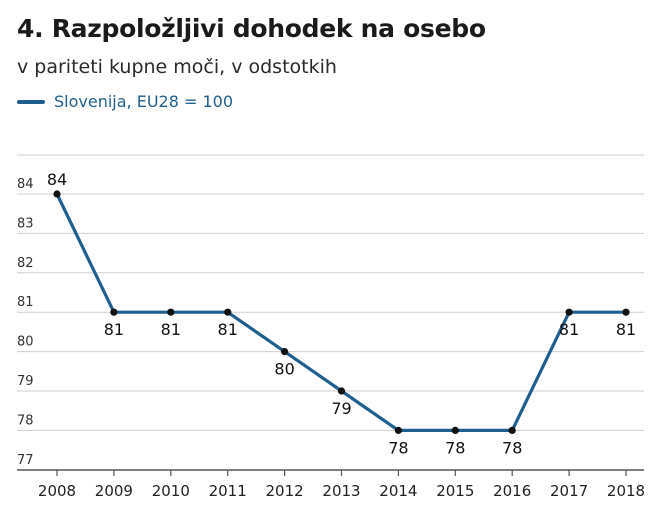  Describe the element at coordinates (25, 322) in the screenshot. I see `y-axis-ticks: 84 83 82 81 80 79 78 77` at that location.